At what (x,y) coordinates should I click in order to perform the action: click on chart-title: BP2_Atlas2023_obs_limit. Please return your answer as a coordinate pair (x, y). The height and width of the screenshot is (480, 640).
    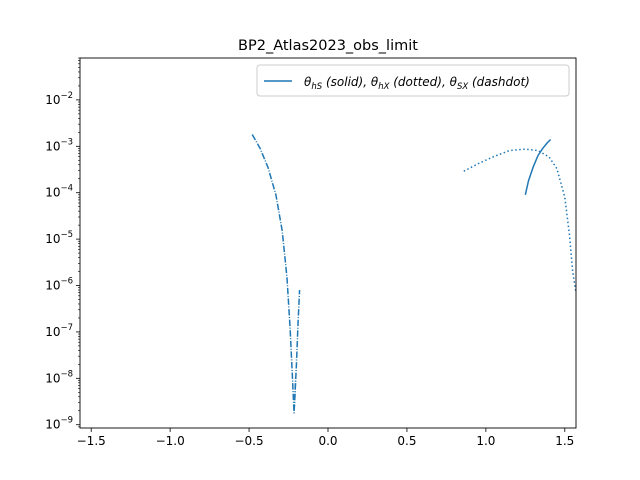
    Looking at the image, I should click on (328, 46).